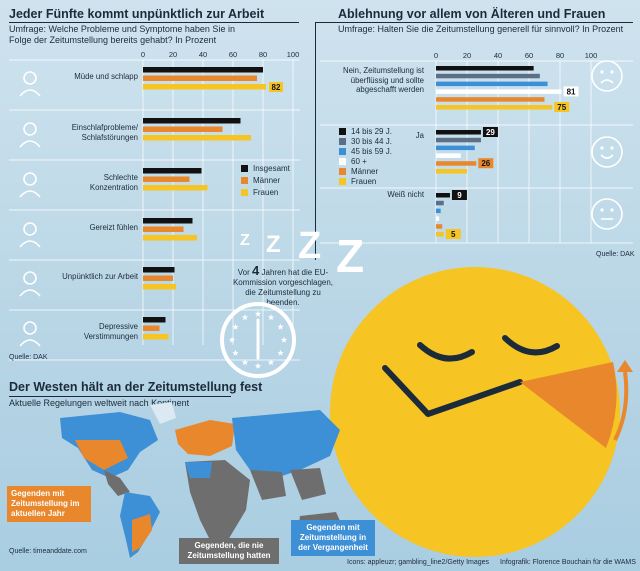  Describe the element at coordinates (229, 551) in the screenshot. I see `legend-box-never: Gegenden, die nie Zeitumstellung hatten` at that location.